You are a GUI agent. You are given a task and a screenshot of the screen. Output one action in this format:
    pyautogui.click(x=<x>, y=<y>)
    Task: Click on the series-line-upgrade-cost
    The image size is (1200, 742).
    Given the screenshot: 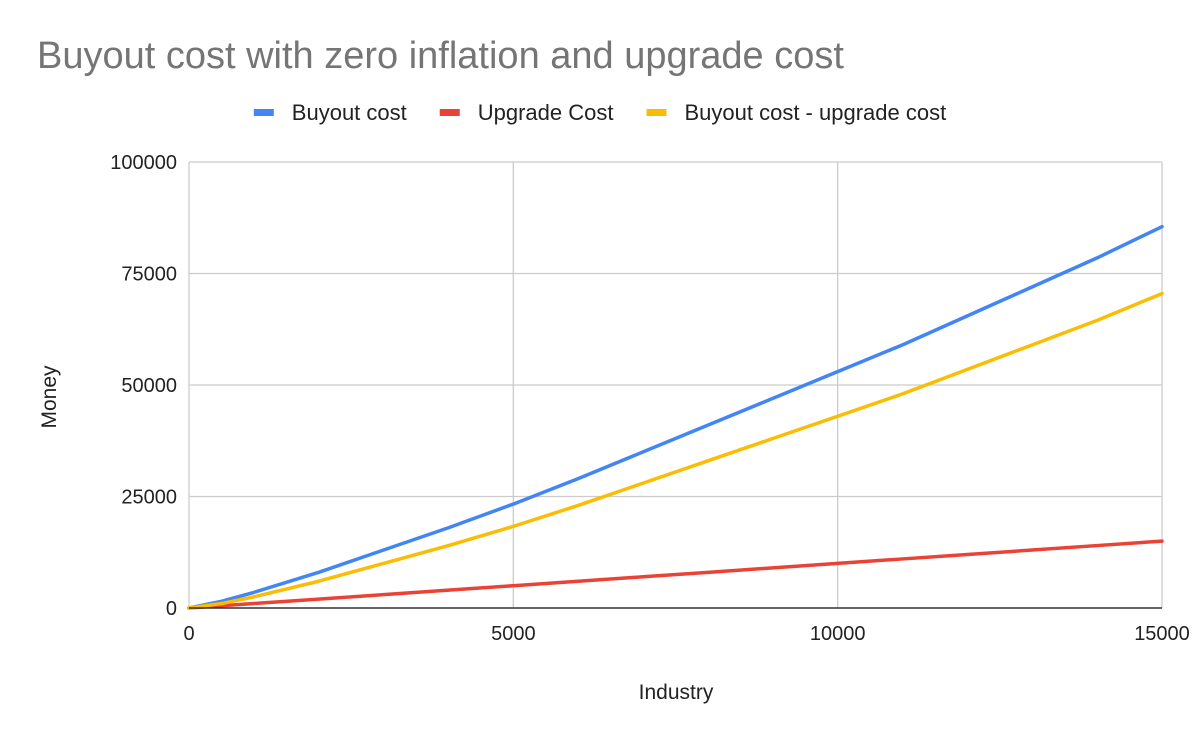 What is the action you would take?
    pyautogui.click(x=675, y=574)
    